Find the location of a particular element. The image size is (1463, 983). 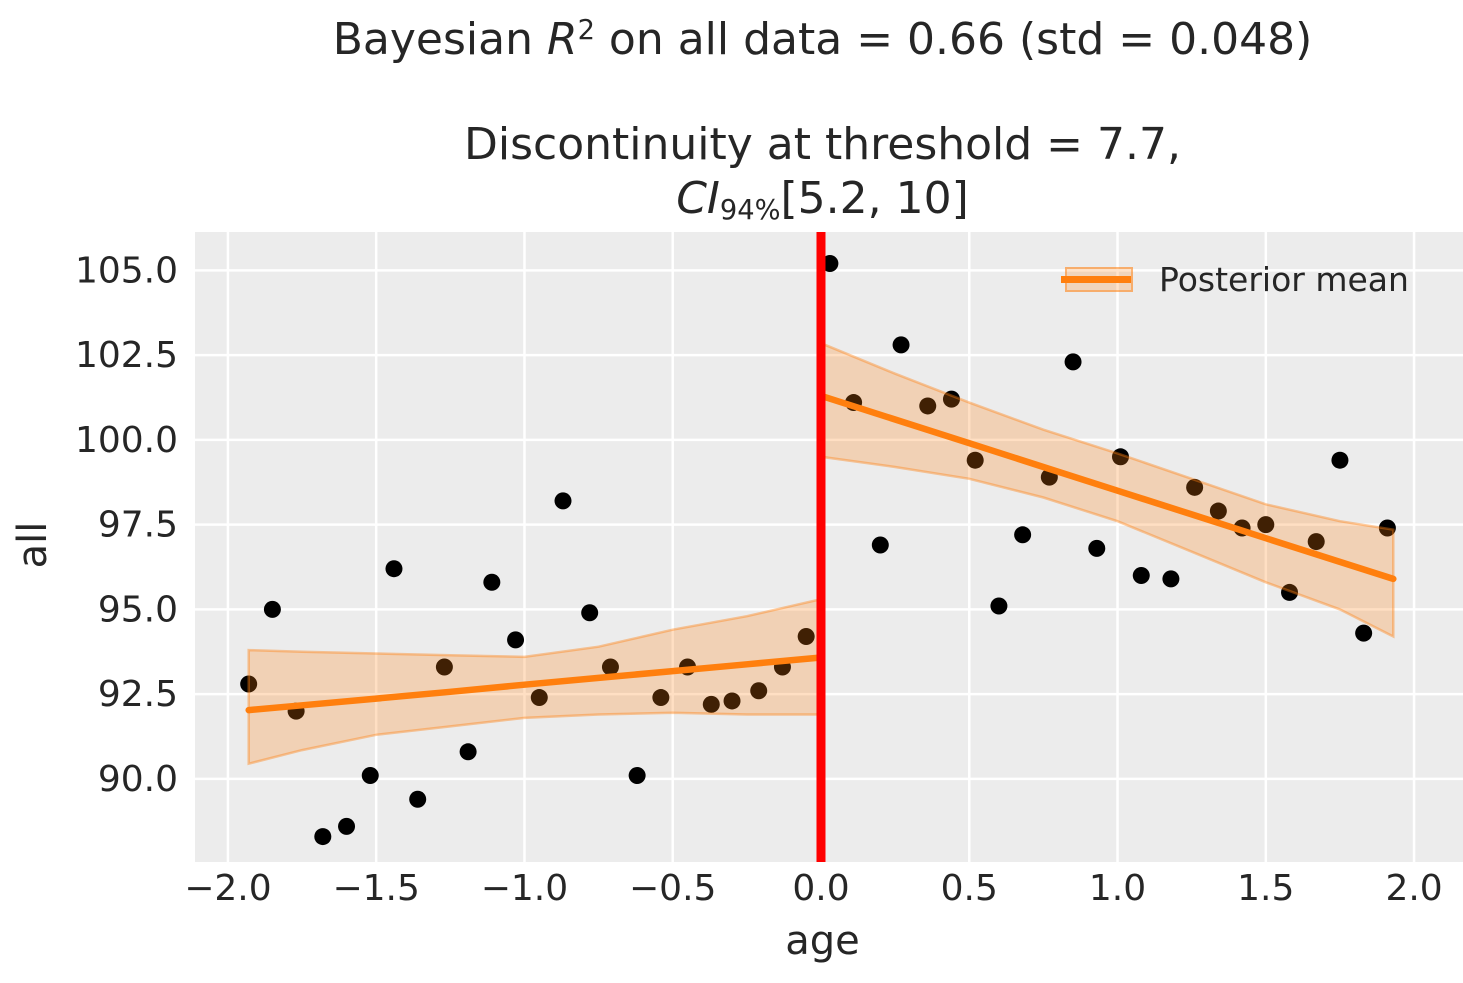

legend-line-swatch is located at coordinates (1096, 279).